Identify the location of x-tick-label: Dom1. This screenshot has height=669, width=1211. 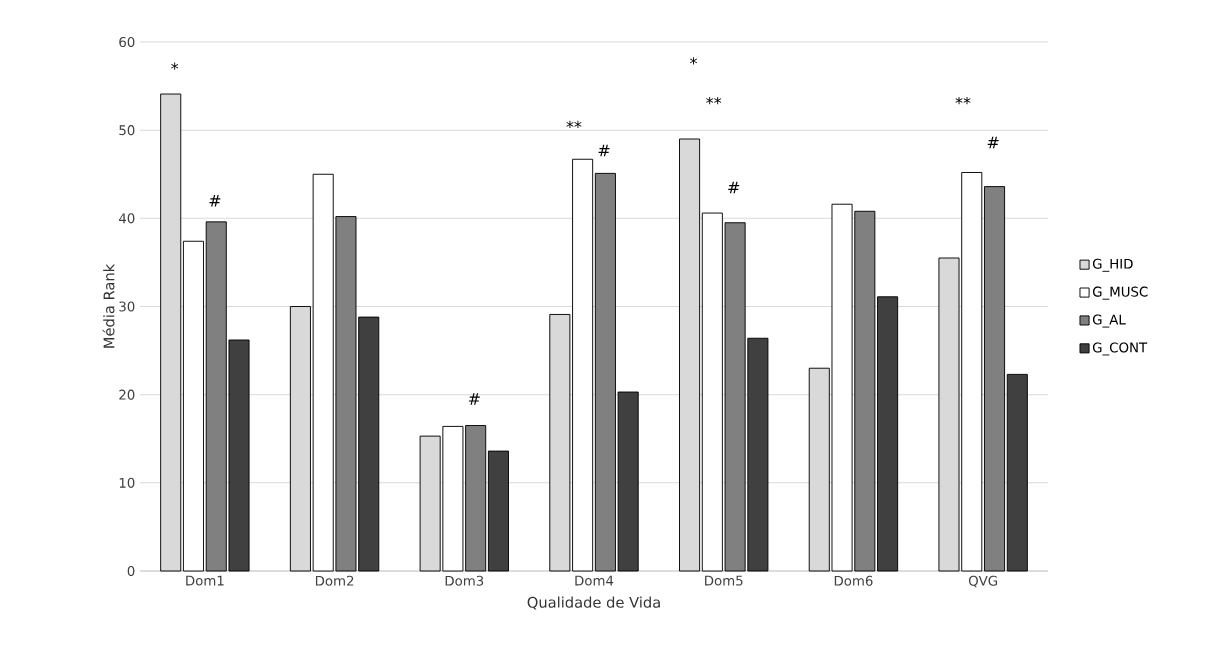
(205, 580).